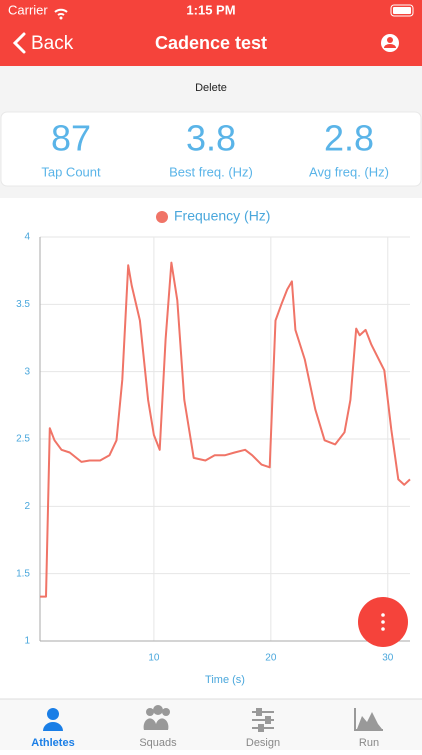  Describe the element at coordinates (71, 138) in the screenshot. I see `stat-value: 87` at that location.